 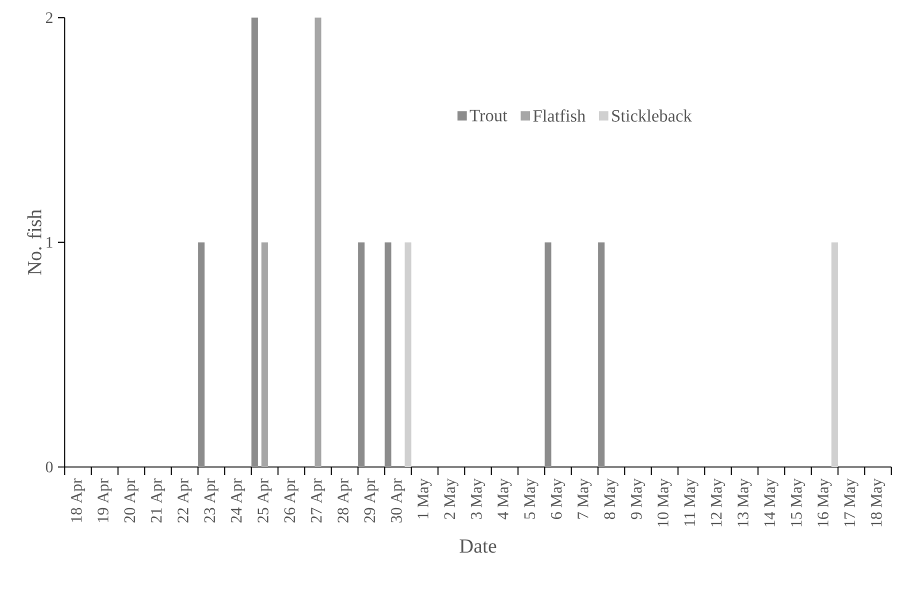 I want to click on x-tick-label: 30 Apr, so click(x=398, y=500).